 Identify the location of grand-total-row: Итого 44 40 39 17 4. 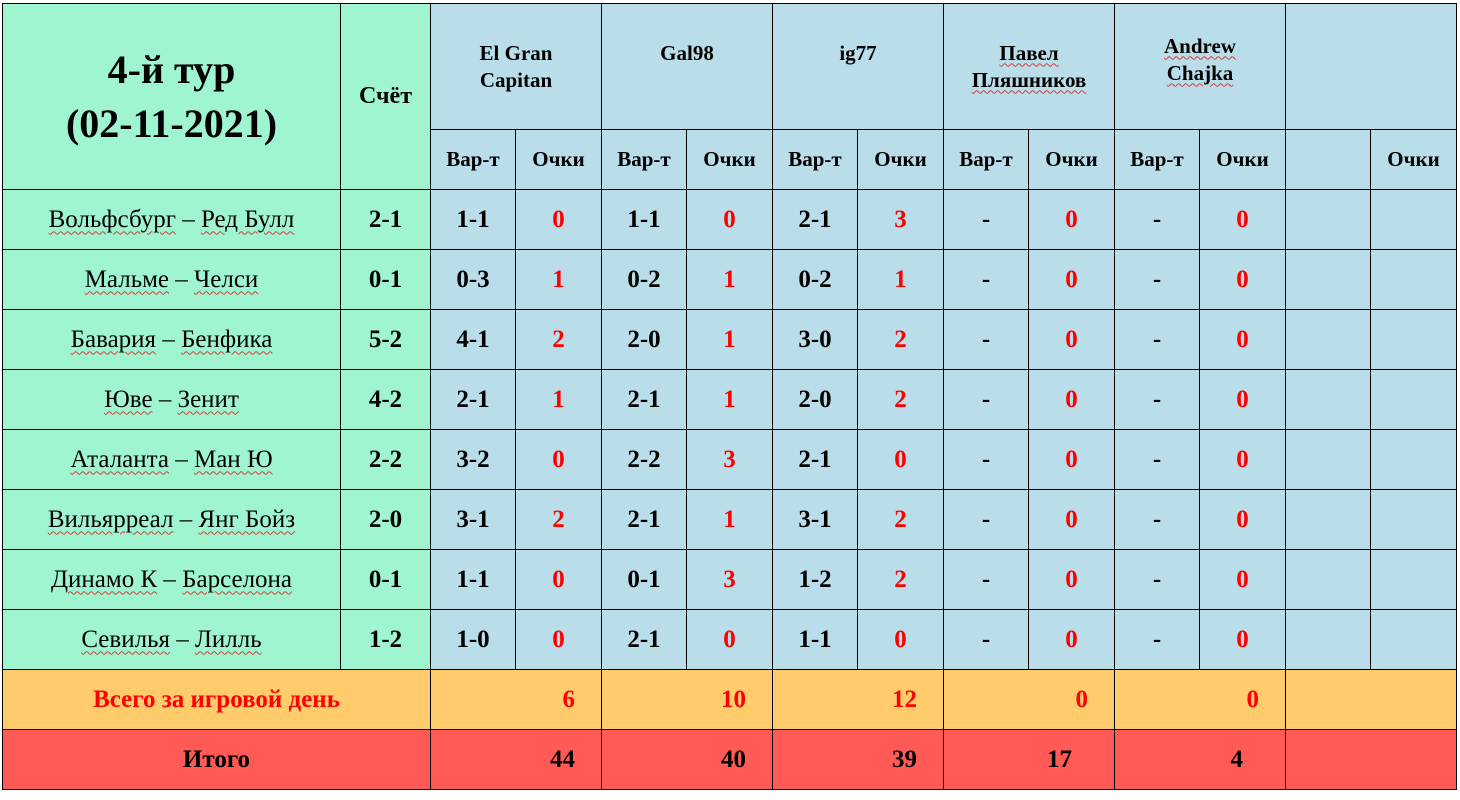
(729, 759).